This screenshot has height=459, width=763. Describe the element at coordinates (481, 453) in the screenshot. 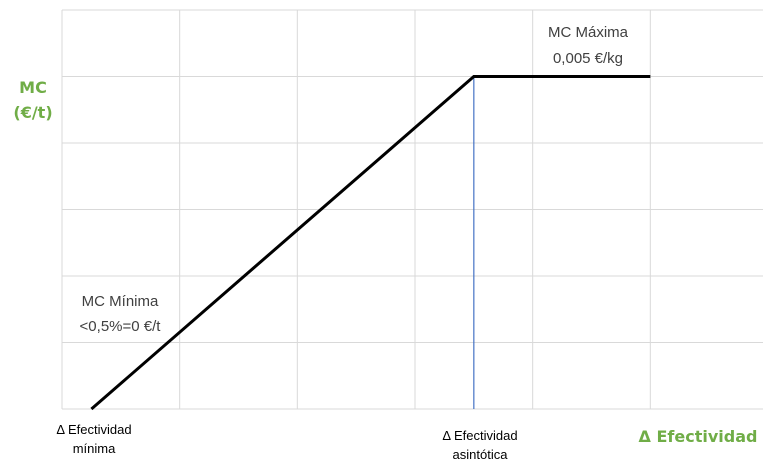

I see `x-tick-efectividad-asintotica-line2: asintótica` at that location.